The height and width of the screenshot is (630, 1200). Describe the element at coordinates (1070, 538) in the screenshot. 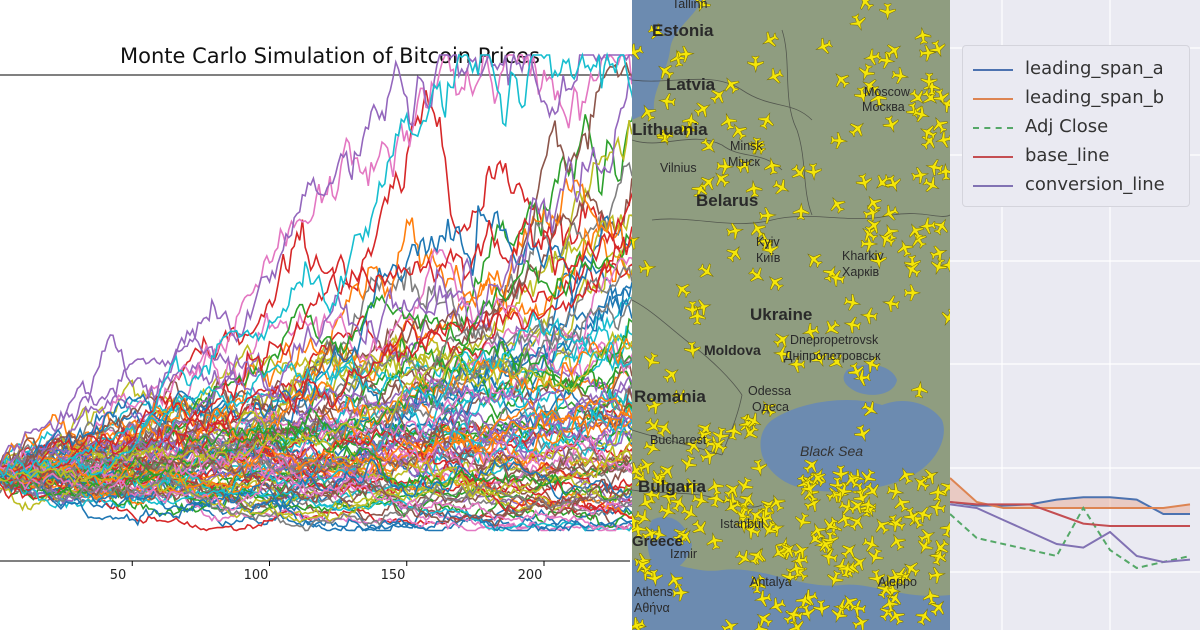

I see `ichimoku-line` at that location.